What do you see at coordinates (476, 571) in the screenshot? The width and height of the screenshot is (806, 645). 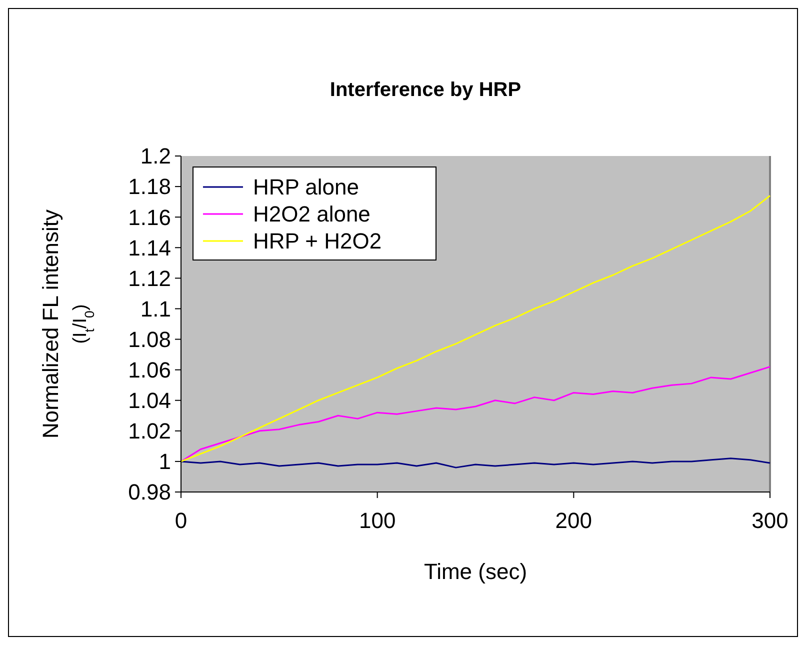 I see `x-axis-title: Time (sec)` at bounding box center [476, 571].